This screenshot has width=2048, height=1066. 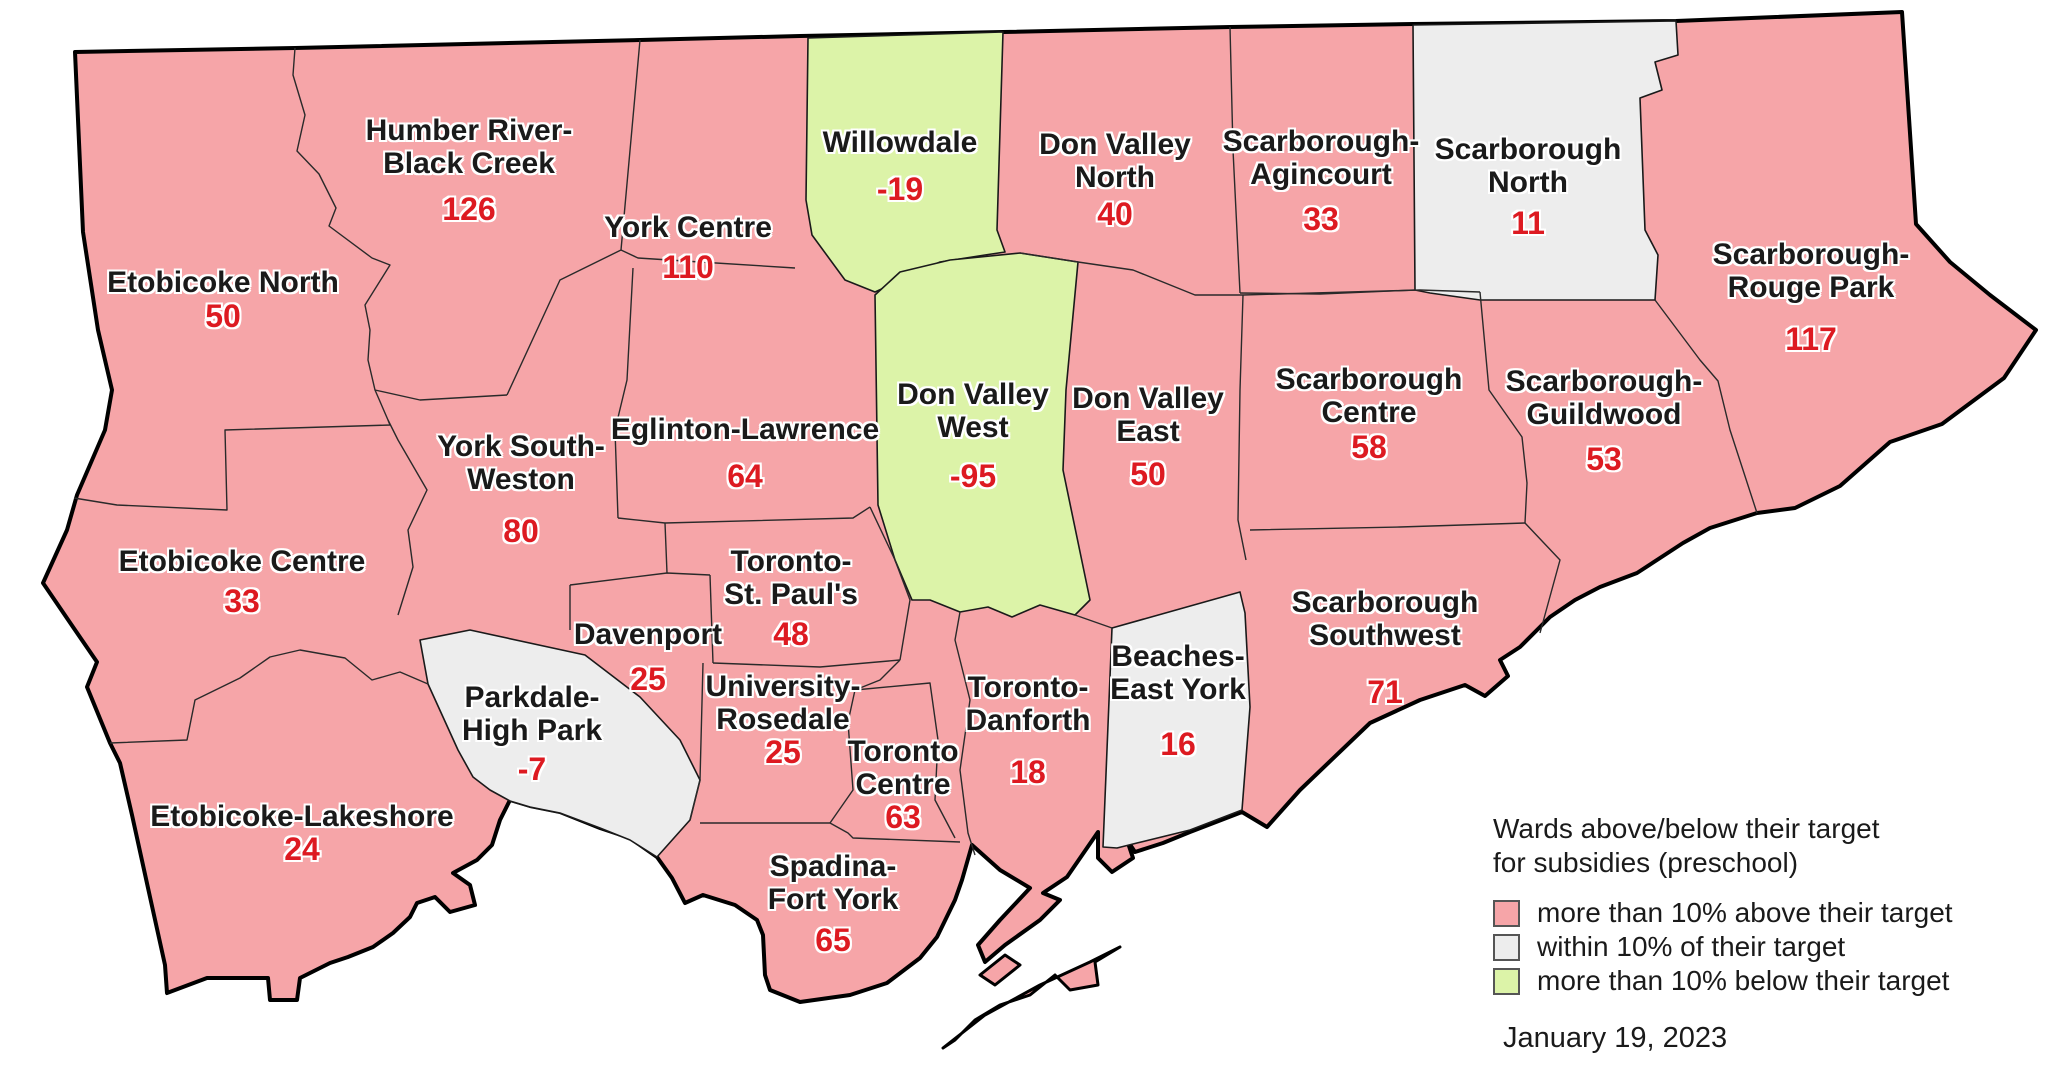 What do you see at coordinates (1176, 720) in the screenshot?
I see `ward-shape-beaches-east-york` at bounding box center [1176, 720].